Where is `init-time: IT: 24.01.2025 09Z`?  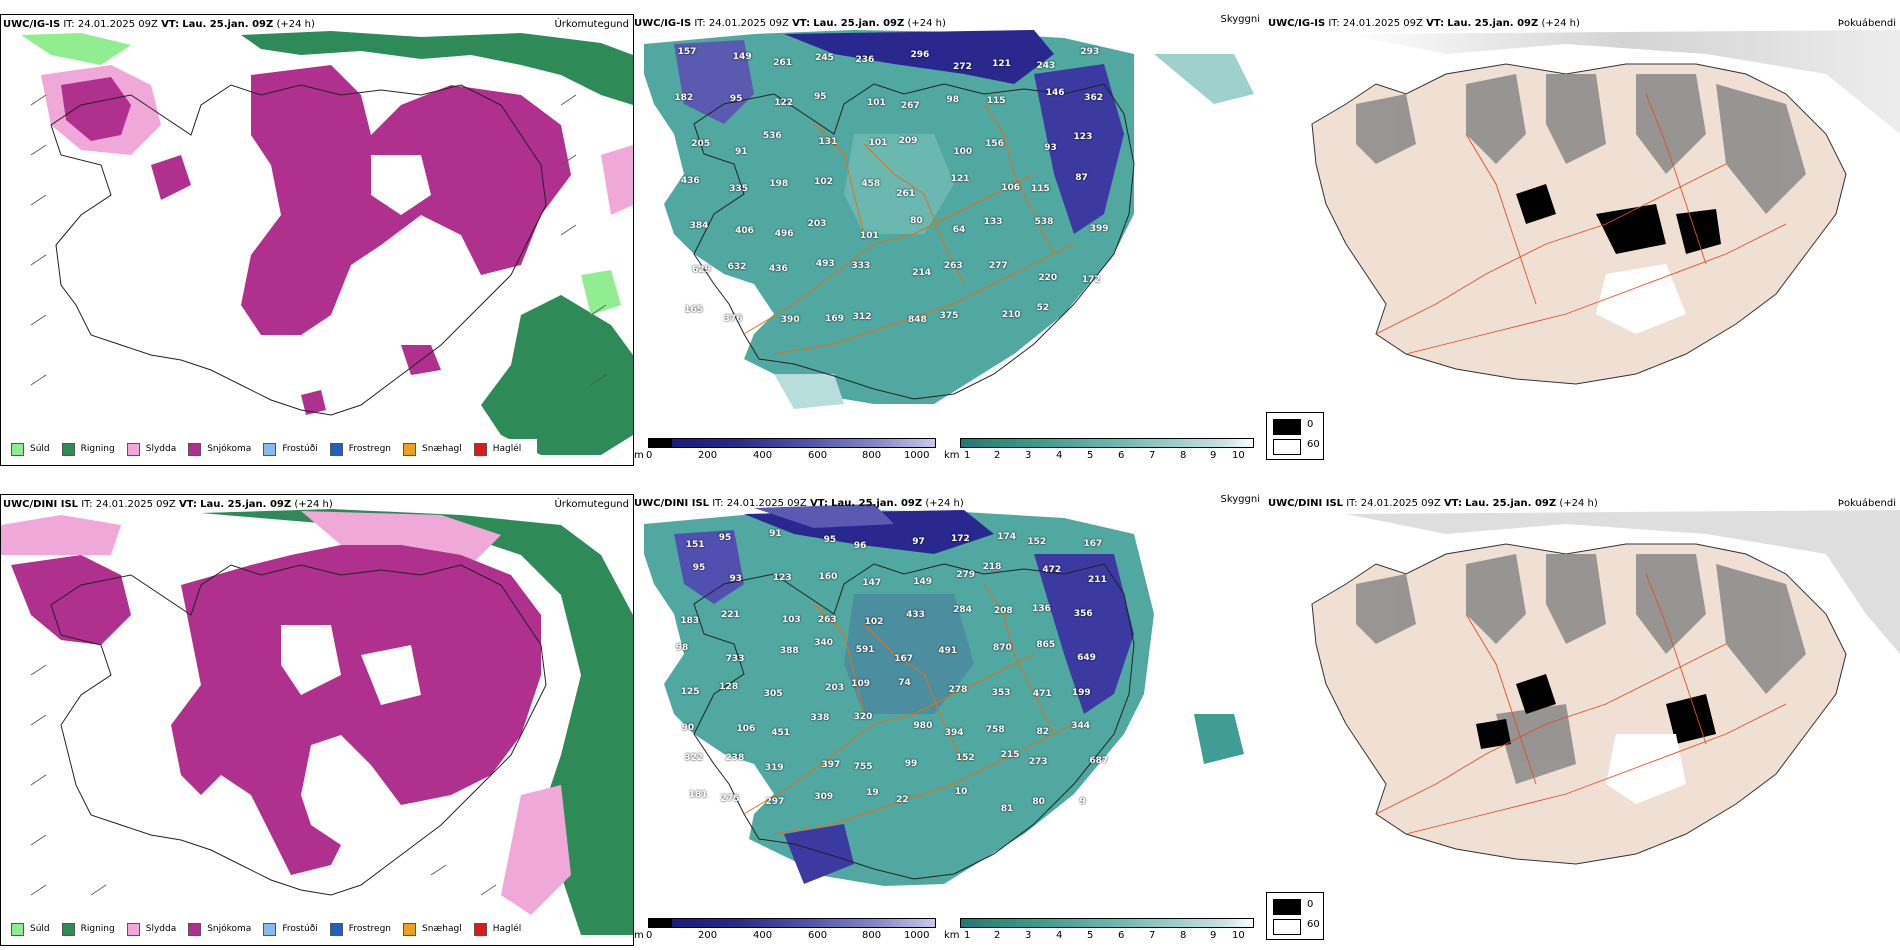
init-time: IT: 24.01.2025 09Z is located at coordinates (759, 503).